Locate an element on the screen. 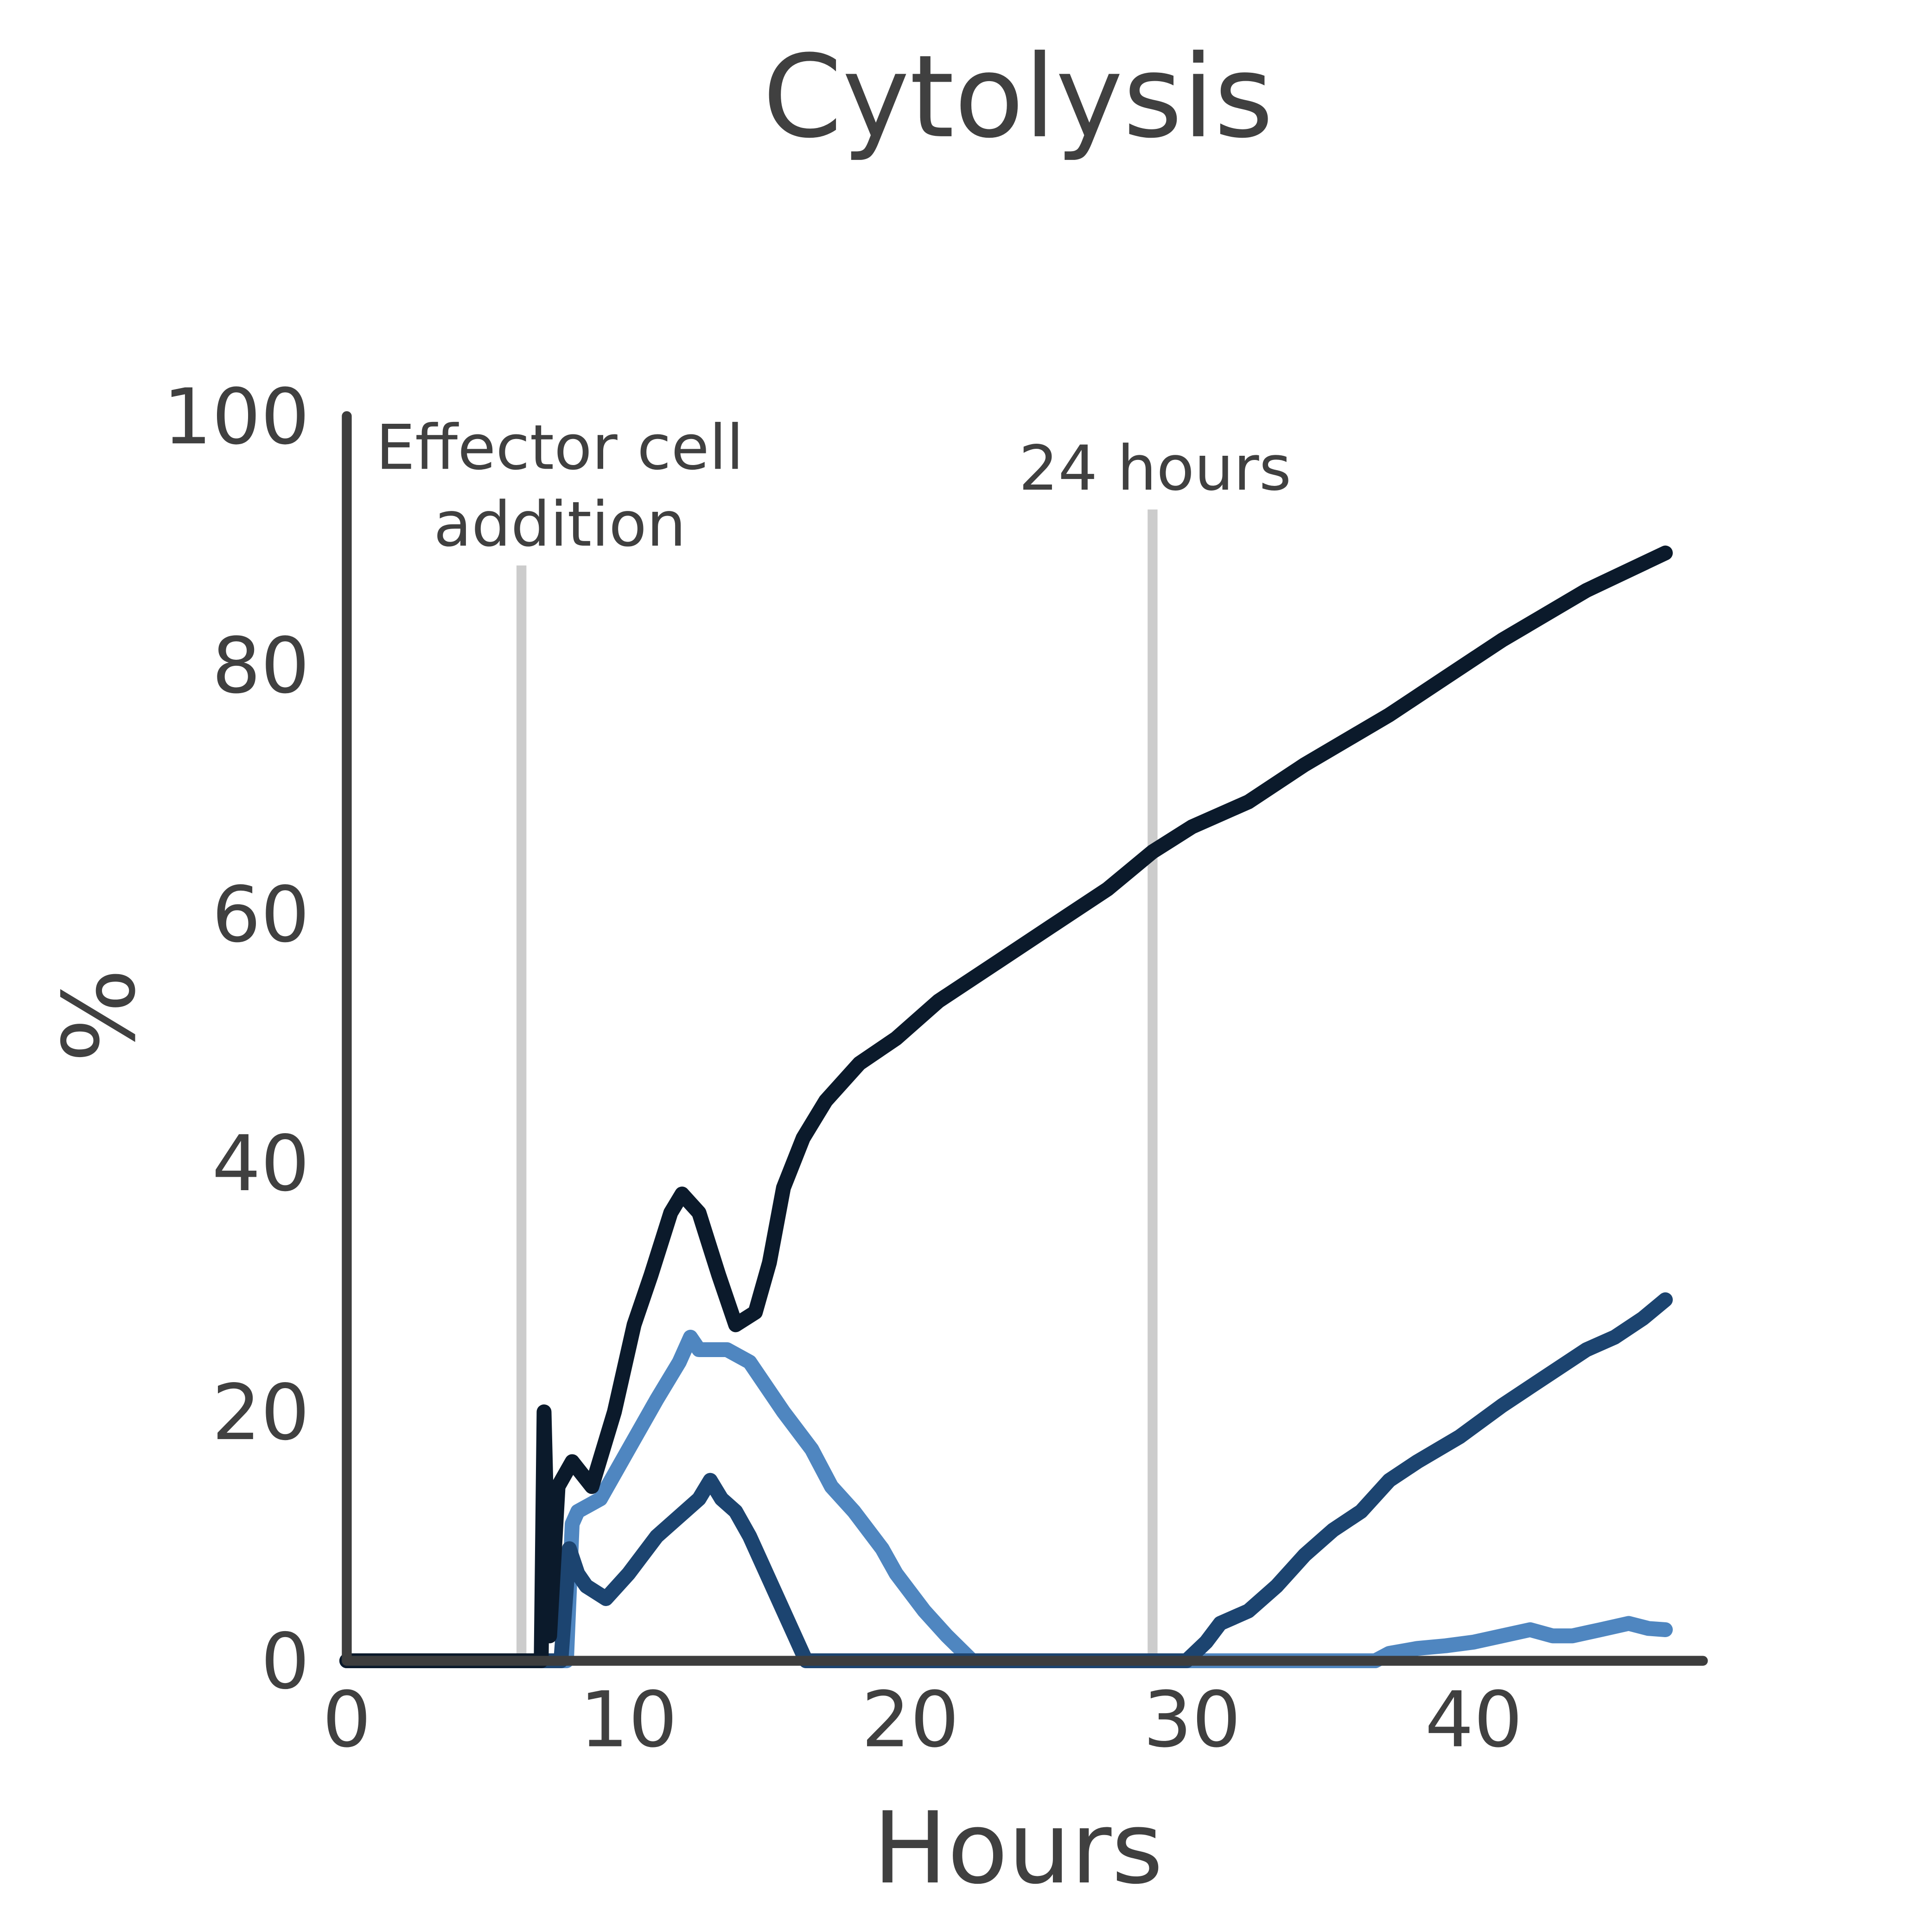 This screenshot has width=1932, height=1932. y-tick-label: 100 is located at coordinates (237, 417).